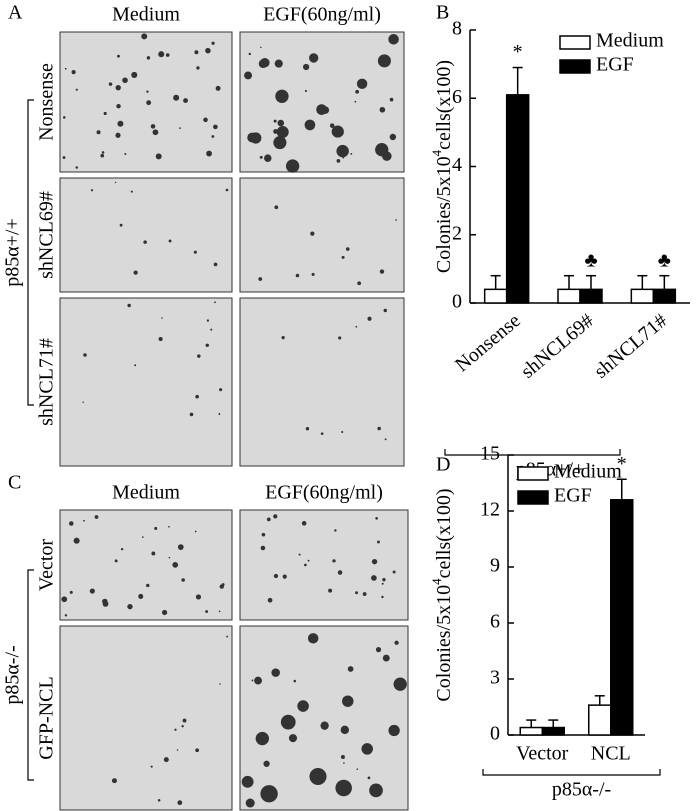 The image size is (697, 811). Describe the element at coordinates (490, 454) in the screenshot. I see `y-tick-label: 15` at that location.